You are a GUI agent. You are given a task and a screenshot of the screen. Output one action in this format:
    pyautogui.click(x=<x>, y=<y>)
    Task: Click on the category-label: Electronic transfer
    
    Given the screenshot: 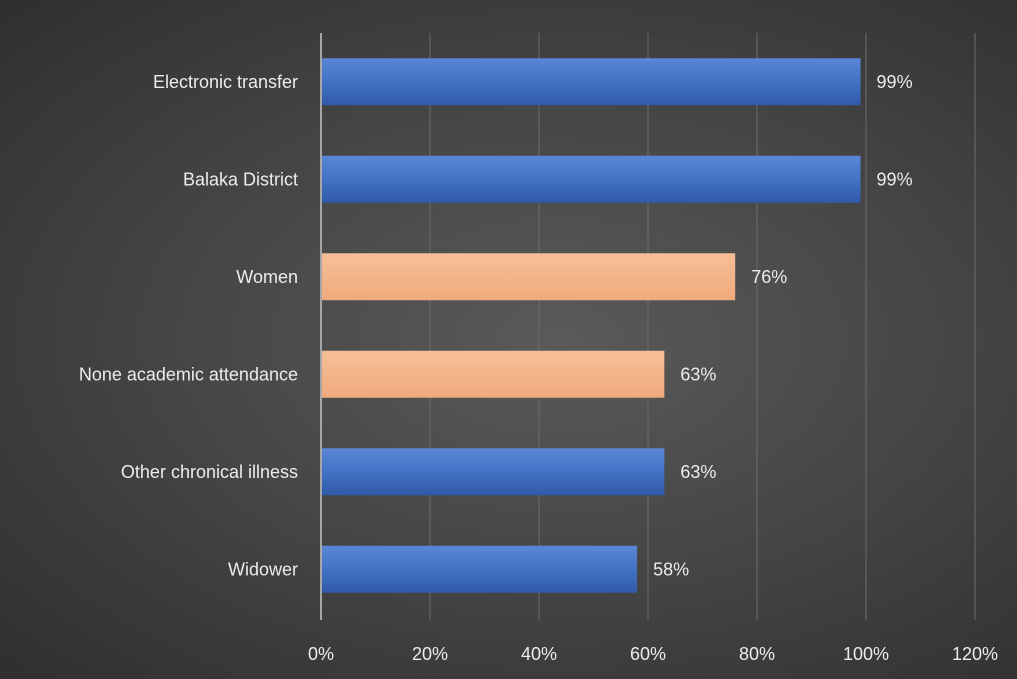 What is the action you would take?
    pyautogui.click(x=225, y=82)
    